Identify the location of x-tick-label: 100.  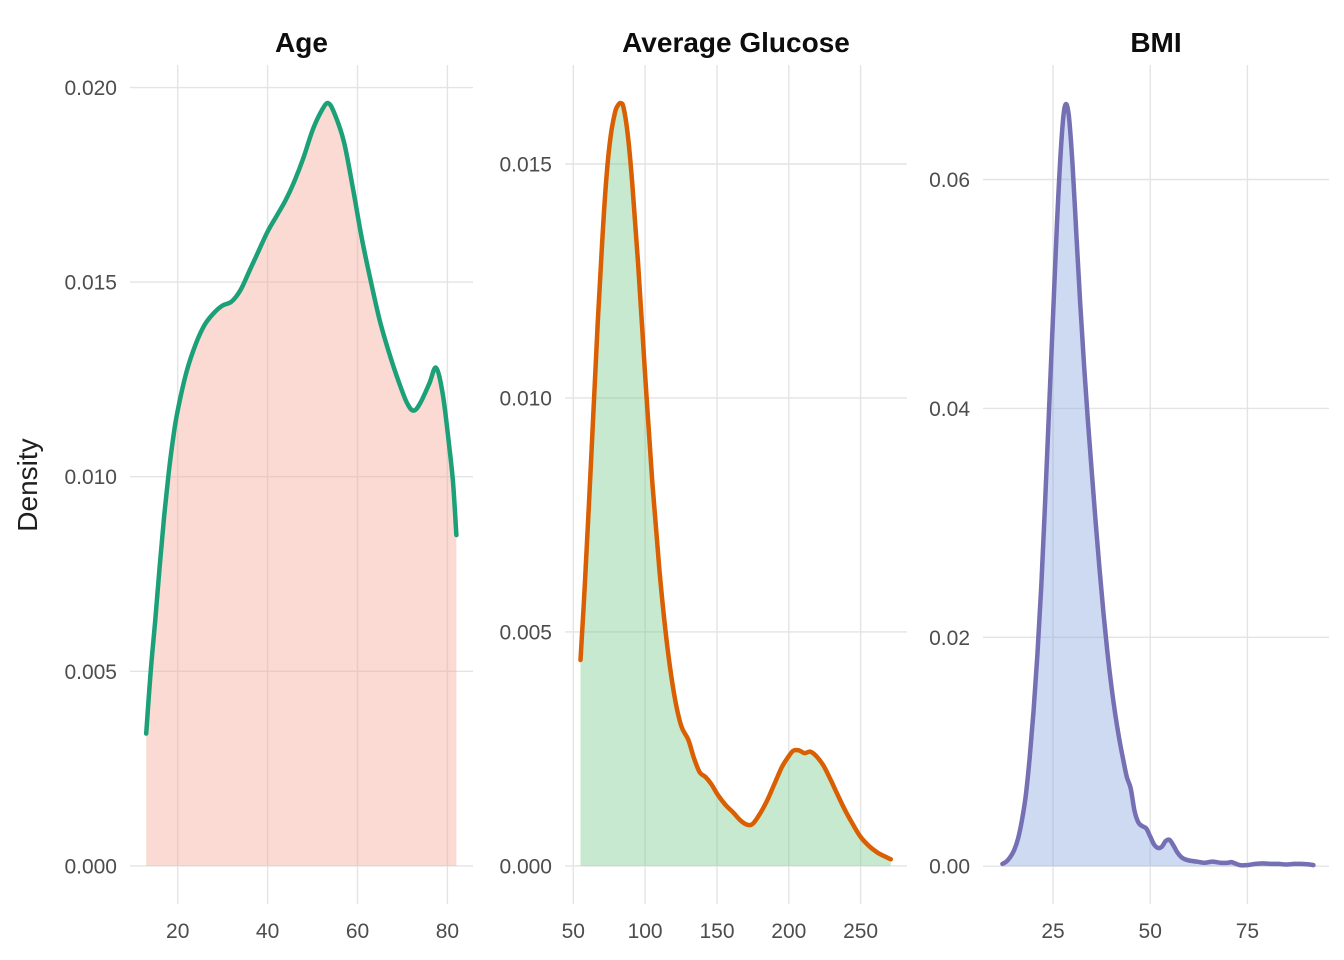
(645, 931).